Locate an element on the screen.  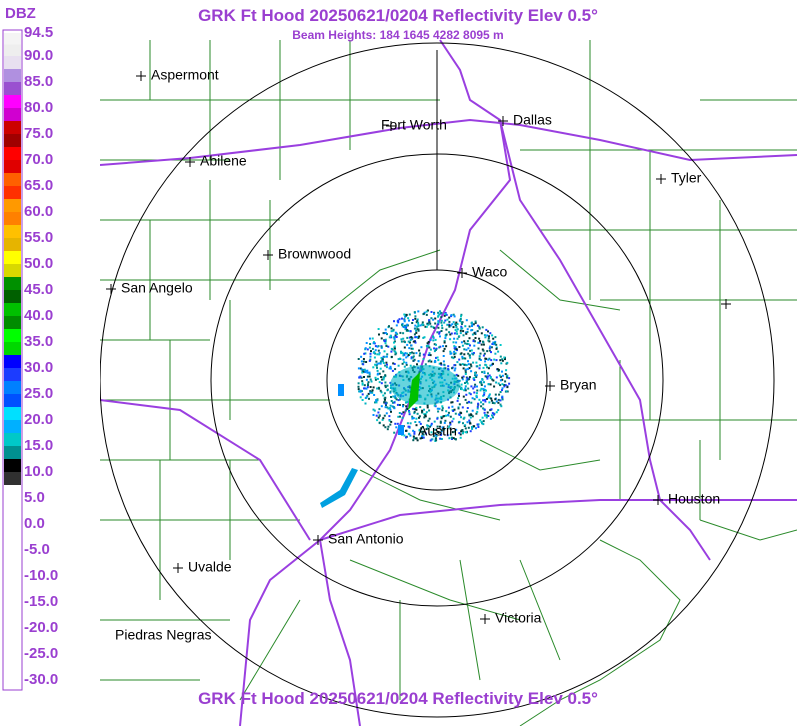
legend-label: -25.0 is located at coordinates (41, 653).